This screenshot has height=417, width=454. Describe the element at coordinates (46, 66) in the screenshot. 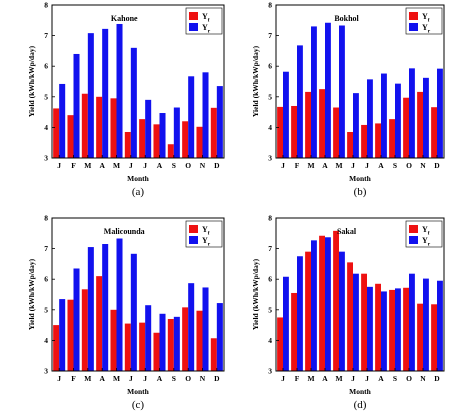

I see `y-tick-label: 6` at that location.